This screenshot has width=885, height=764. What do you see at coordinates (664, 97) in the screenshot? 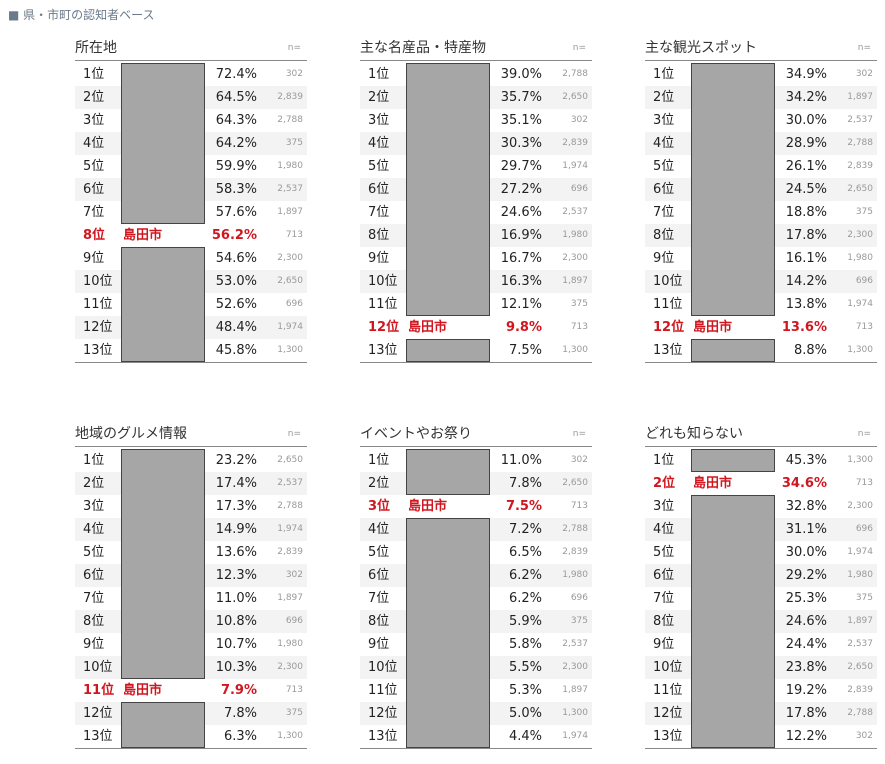
I see `rank: 2位` at bounding box center [664, 97].